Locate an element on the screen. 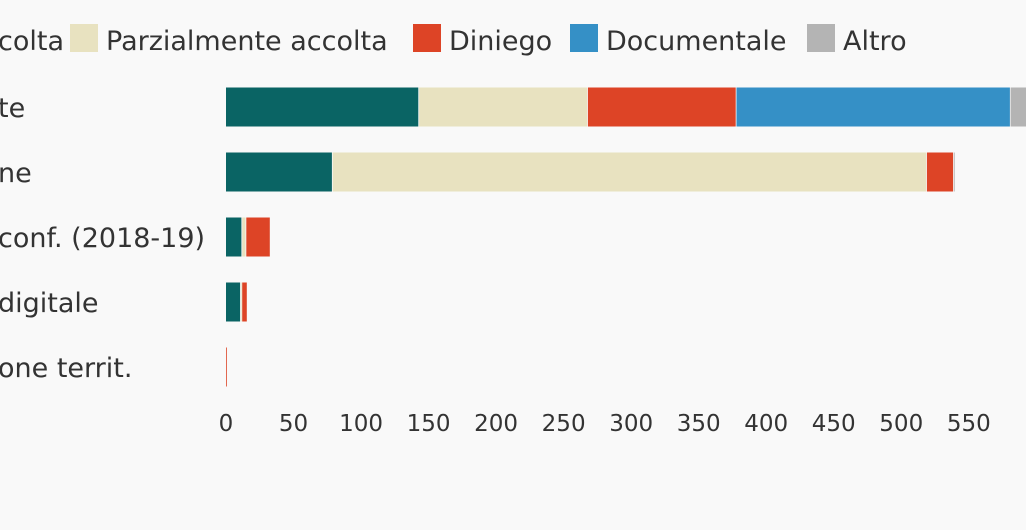 Image resolution: width=1026 pixels, height=530 pixels. x-tick-label-6: 250 is located at coordinates (564, 424).